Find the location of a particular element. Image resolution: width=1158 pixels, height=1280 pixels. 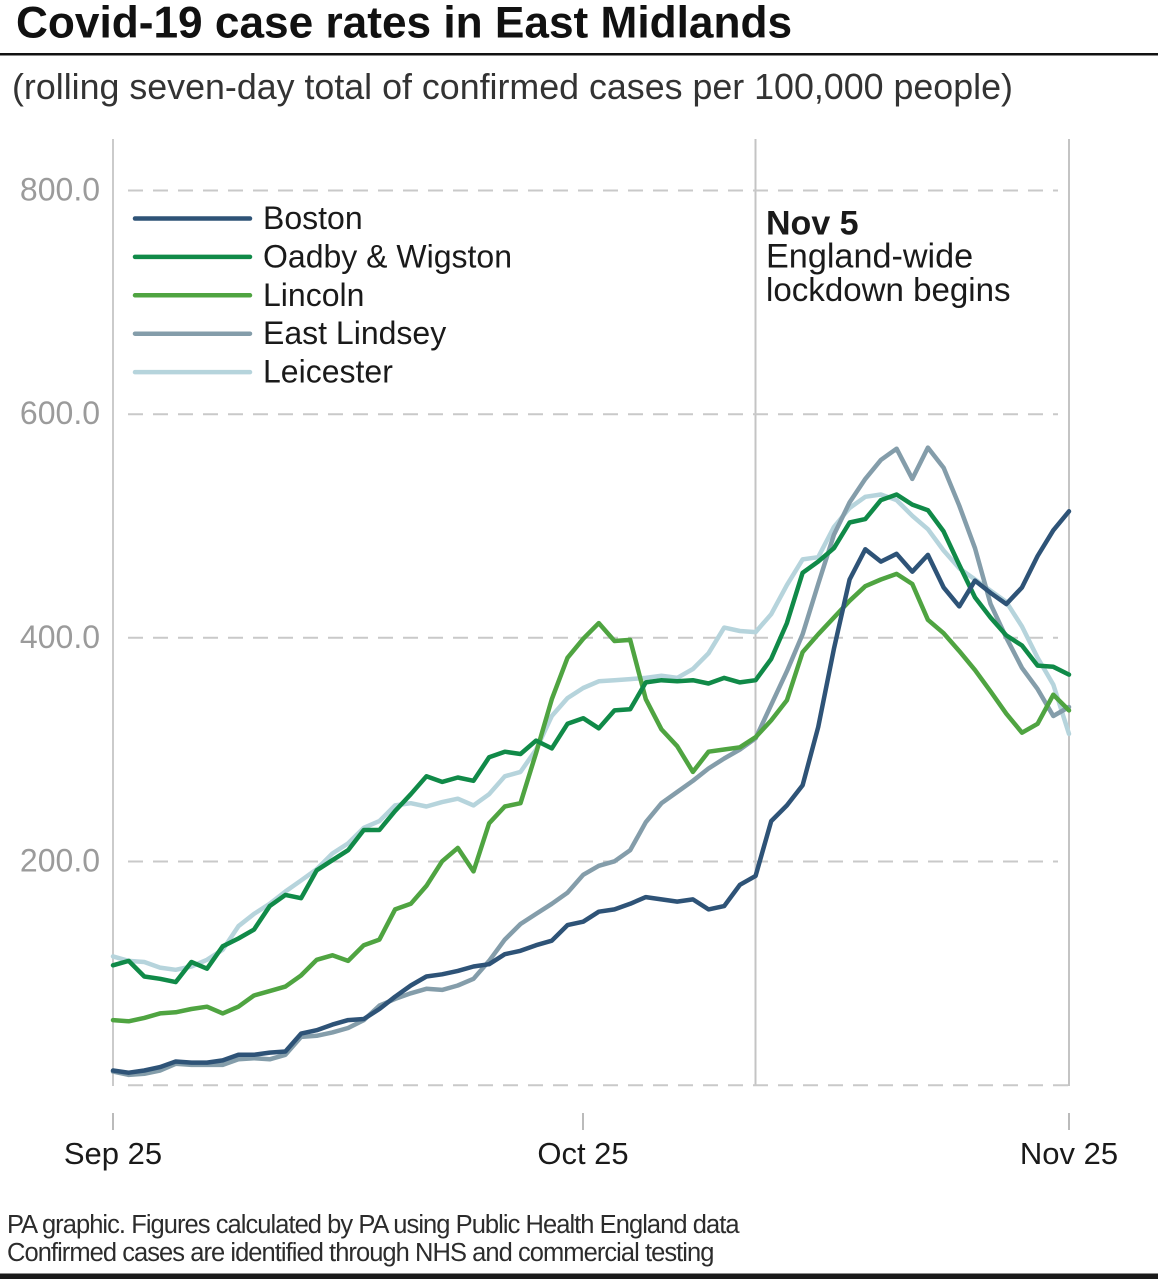

svg-text: Leicester is located at coordinates (328, 372).